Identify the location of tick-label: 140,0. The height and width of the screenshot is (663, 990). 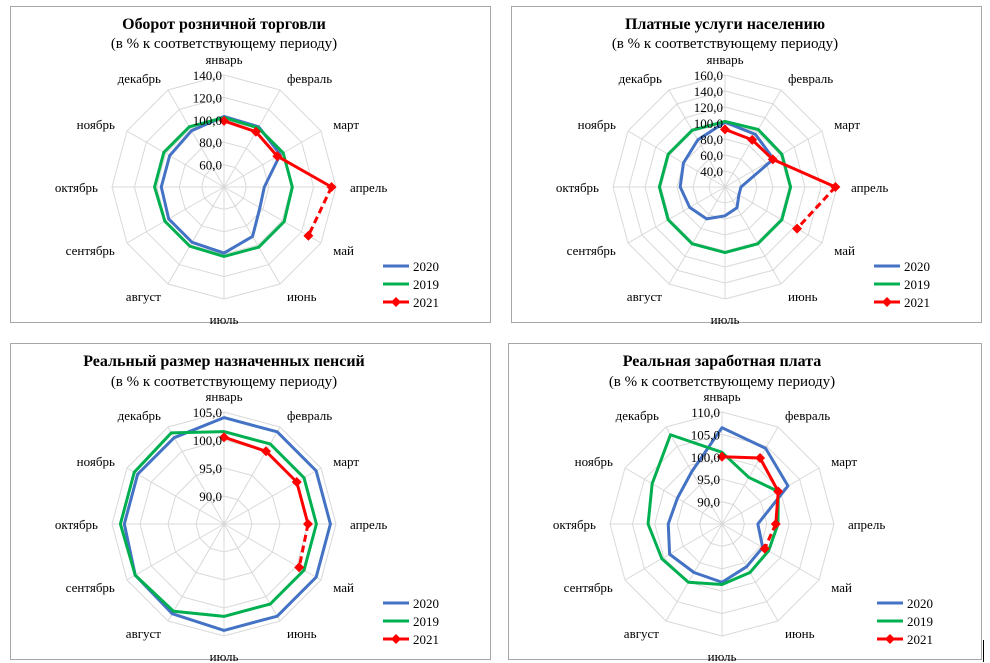
(708, 91).